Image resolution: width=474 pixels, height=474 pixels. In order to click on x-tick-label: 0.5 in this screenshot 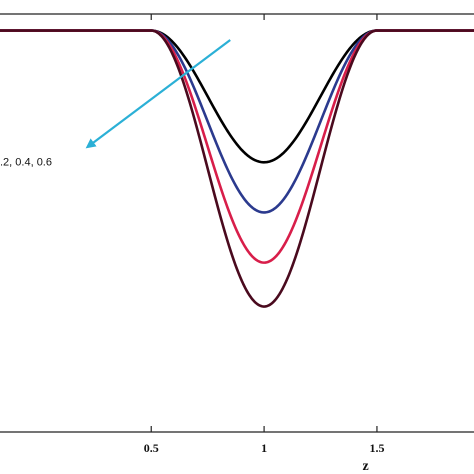, I will do `click(151, 448)`.